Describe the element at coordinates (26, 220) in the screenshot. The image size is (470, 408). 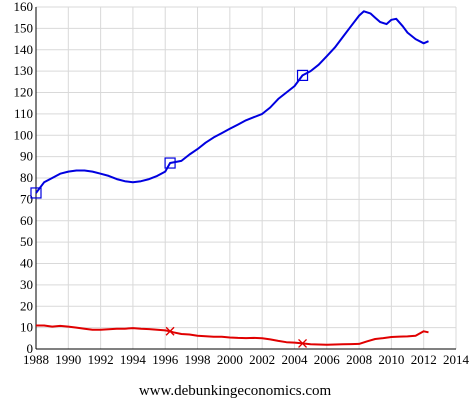
I see `y-tick-label: 60` at that location.